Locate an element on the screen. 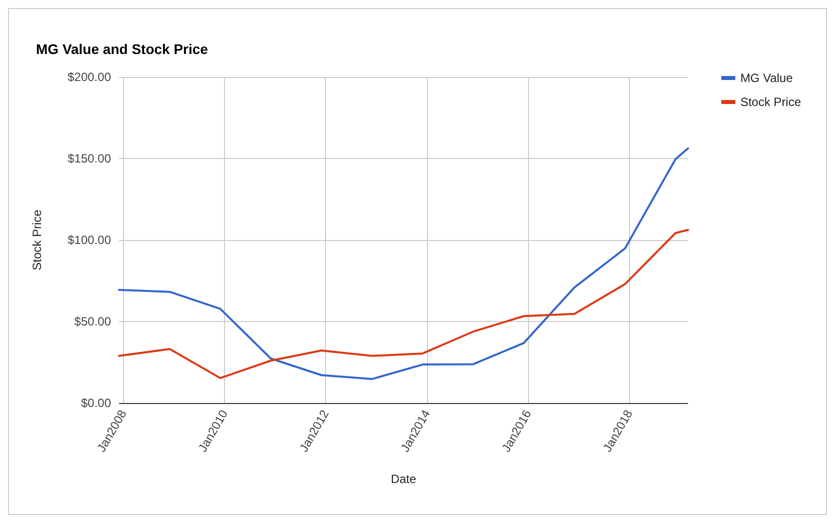 The height and width of the screenshot is (523, 835). chart-title: MG Value and Stock Price is located at coordinates (122, 49).